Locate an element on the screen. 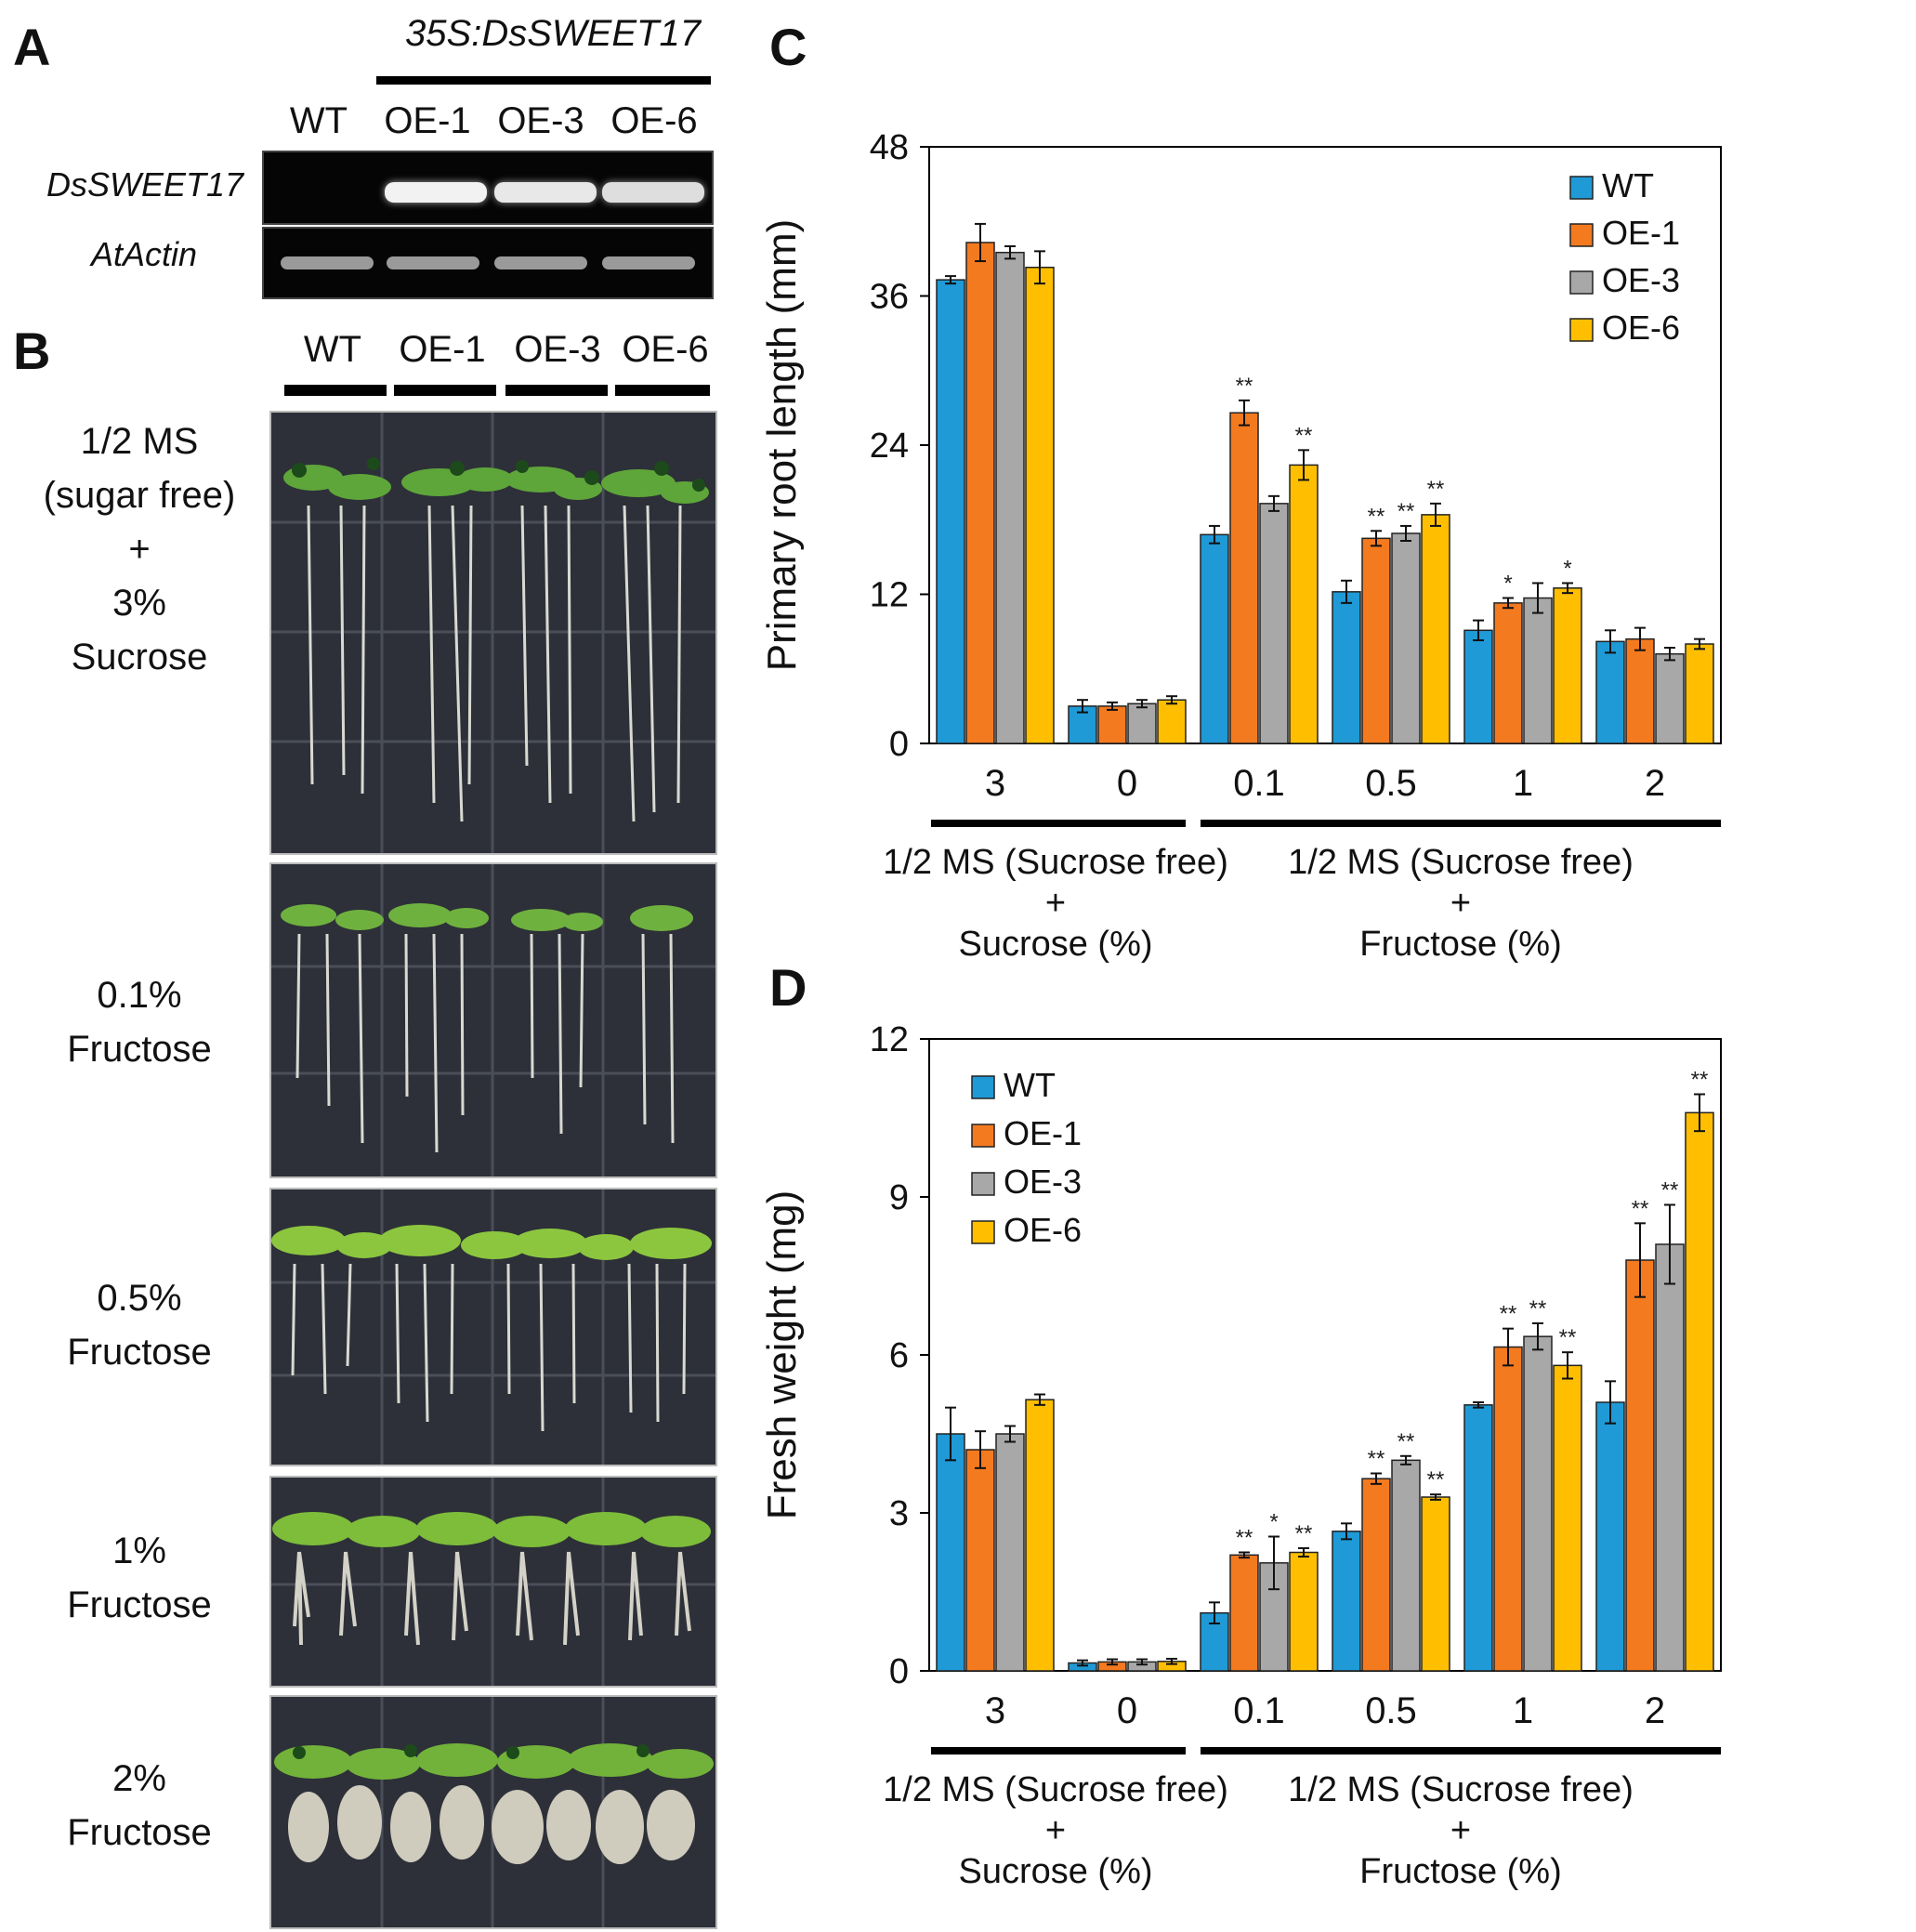 Image resolution: width=1916 pixels, height=1932 pixels. condition-label-fructose-2: 2% Fructose is located at coordinates (140, 1806).